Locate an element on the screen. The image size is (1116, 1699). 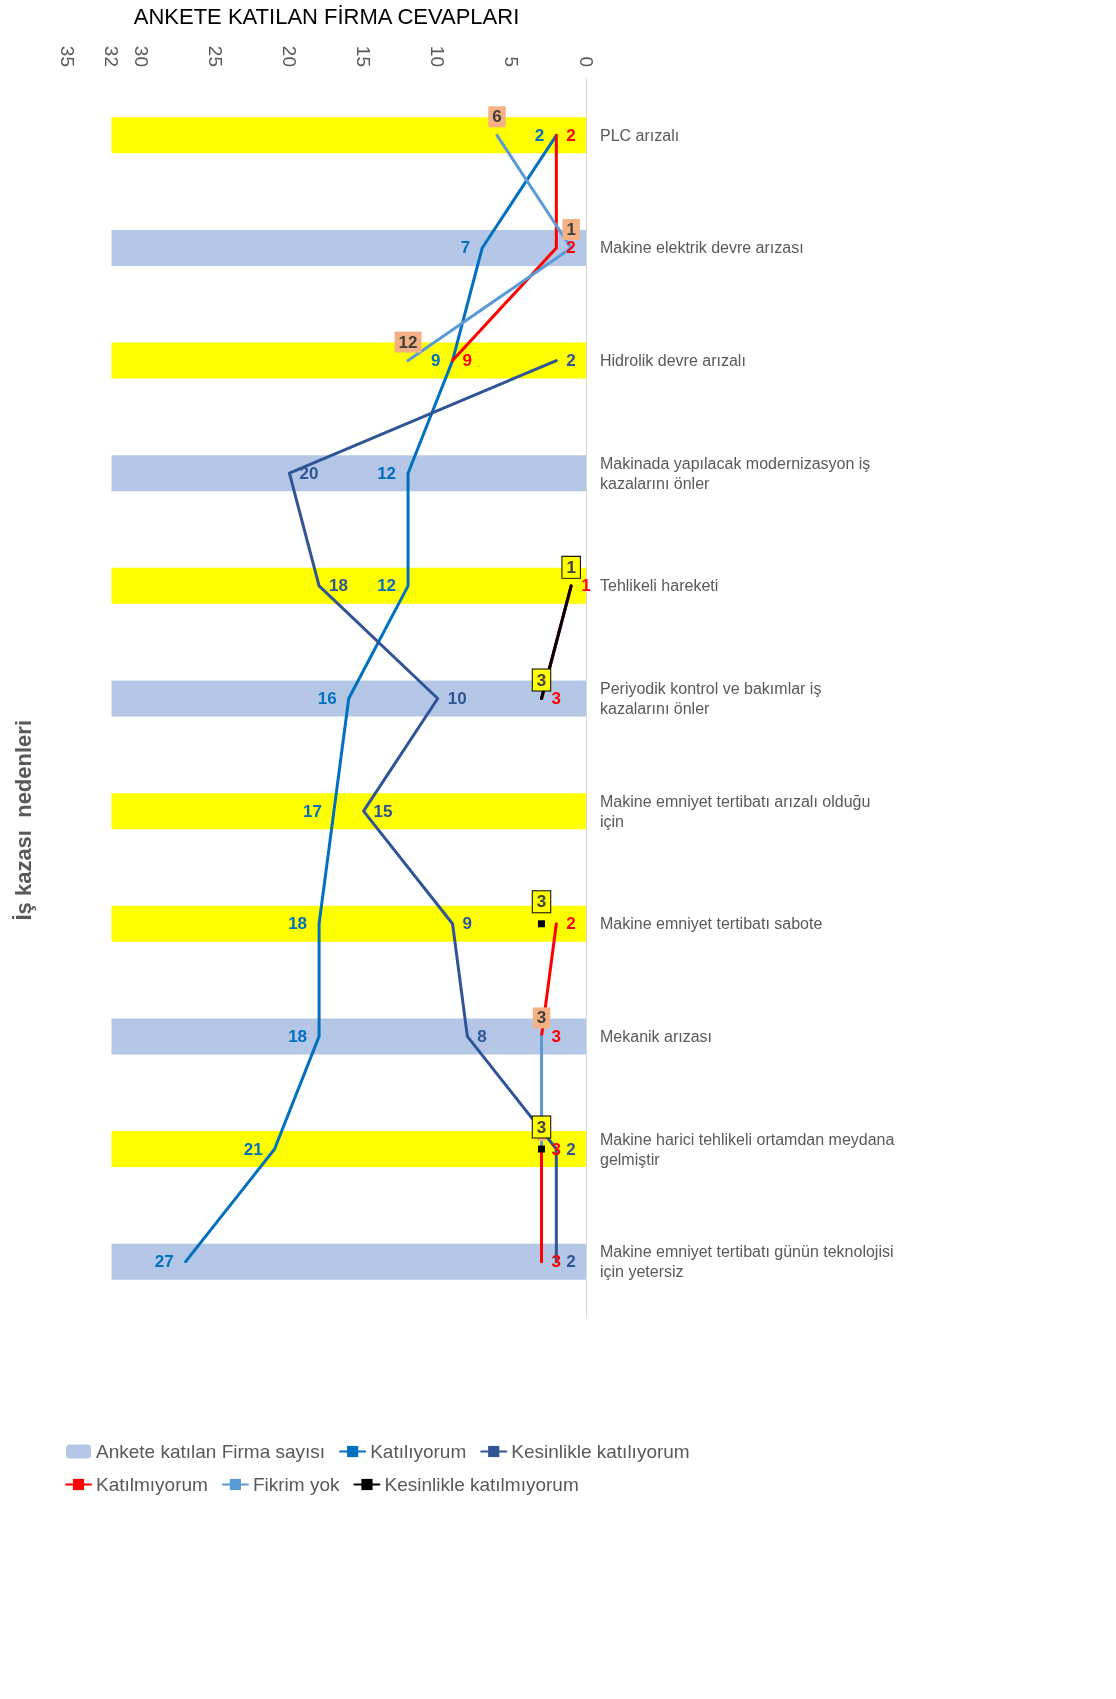
legend-label: Katılmıyorum is located at coordinates (152, 1484).